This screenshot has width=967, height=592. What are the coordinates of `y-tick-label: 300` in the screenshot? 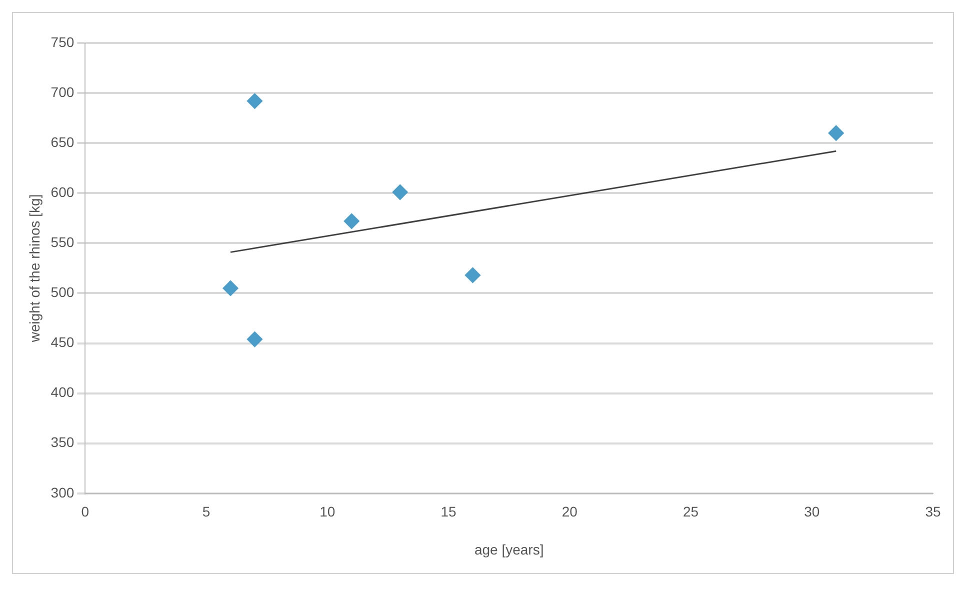 It's located at (62, 492).